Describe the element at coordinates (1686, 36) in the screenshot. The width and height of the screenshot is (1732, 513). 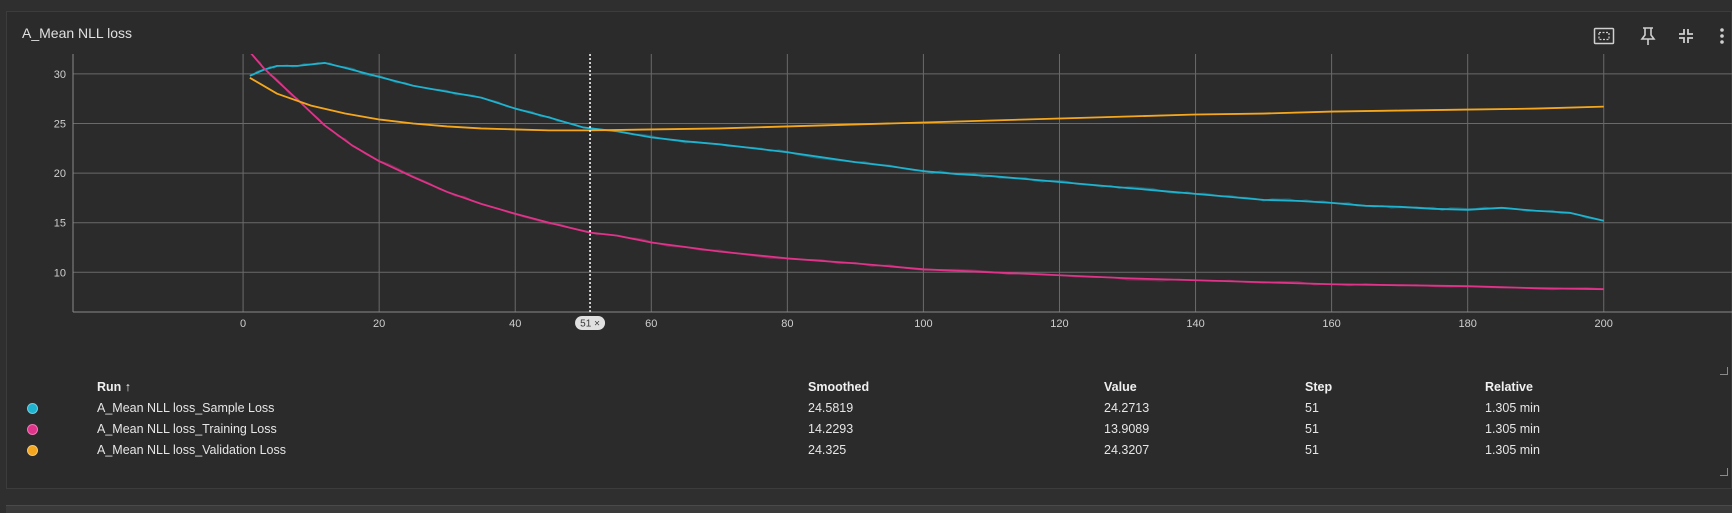
I see `collapse-icon` at that location.